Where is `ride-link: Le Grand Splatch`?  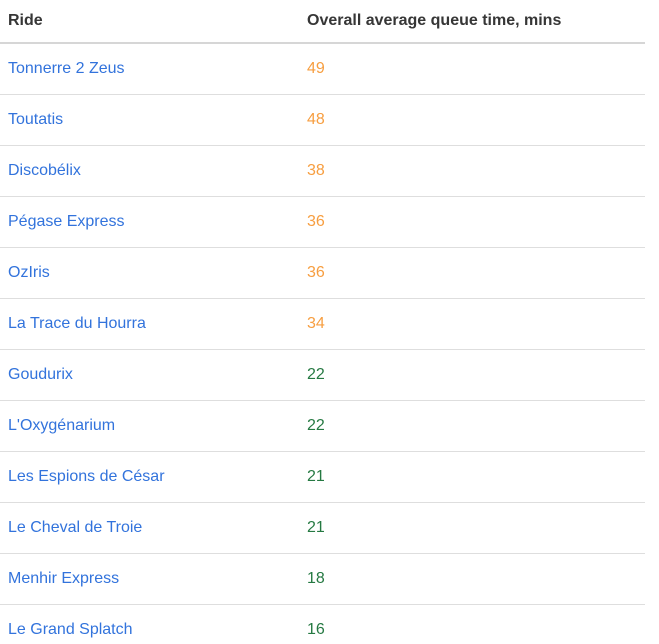
ride-link: Le Grand Splatch is located at coordinates (70, 629).